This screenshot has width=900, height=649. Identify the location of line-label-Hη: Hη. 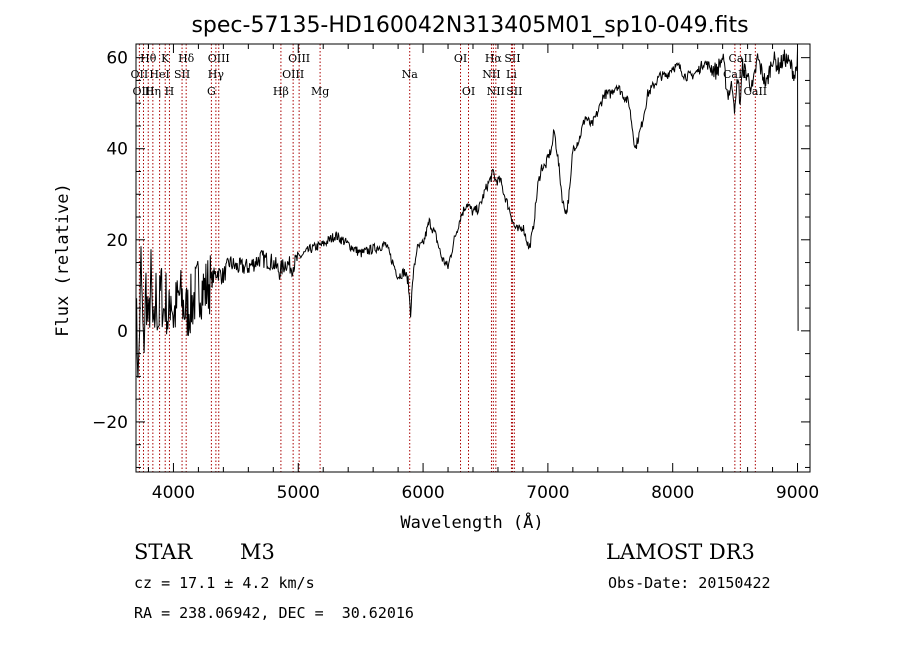
(153, 91).